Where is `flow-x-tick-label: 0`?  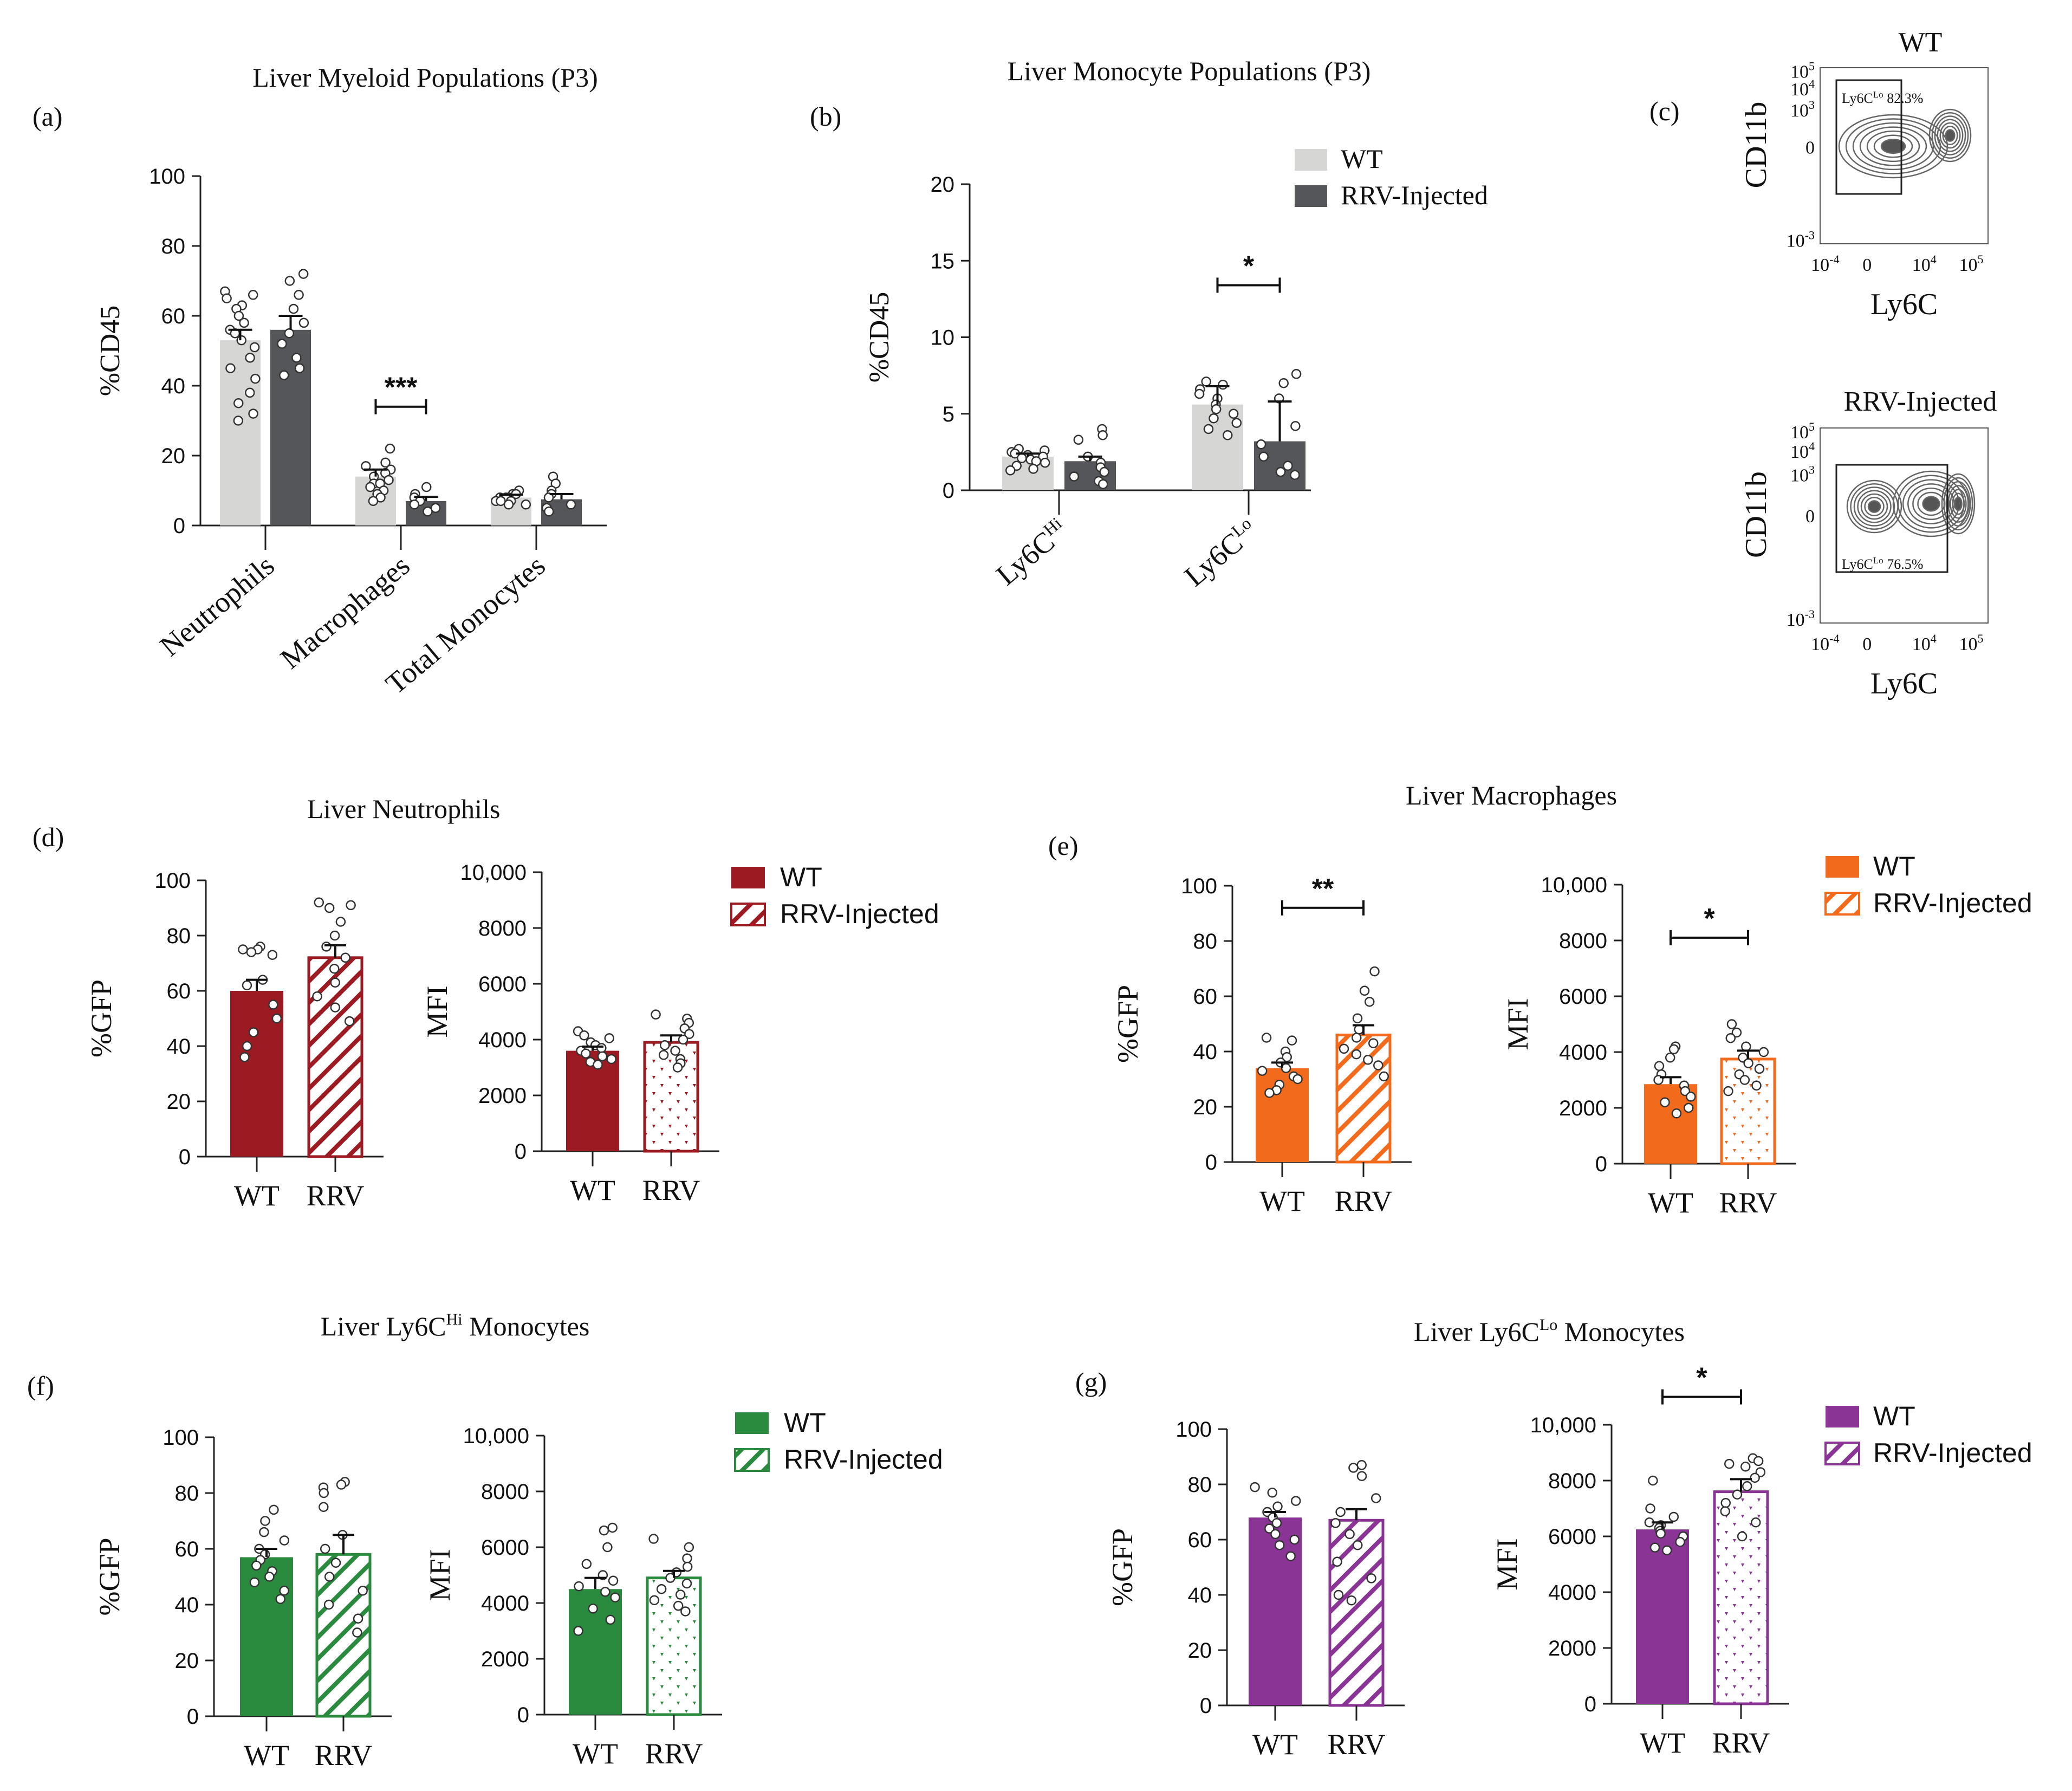
flow-x-tick-label: 0 is located at coordinates (1867, 265).